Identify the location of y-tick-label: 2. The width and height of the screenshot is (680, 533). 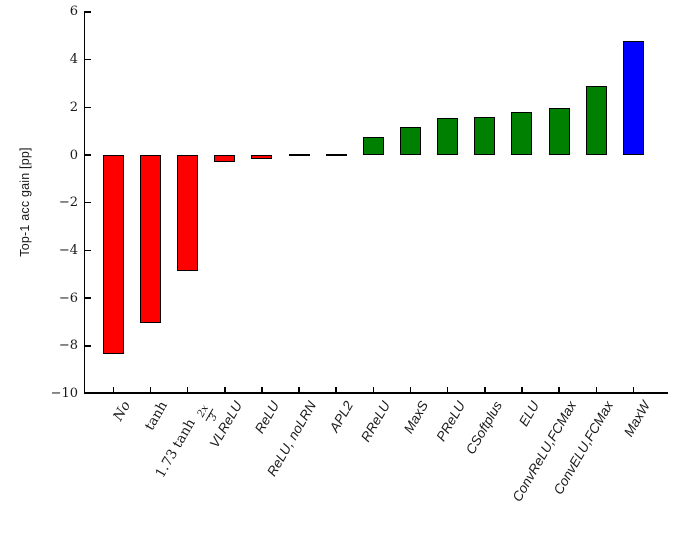
(73, 107).